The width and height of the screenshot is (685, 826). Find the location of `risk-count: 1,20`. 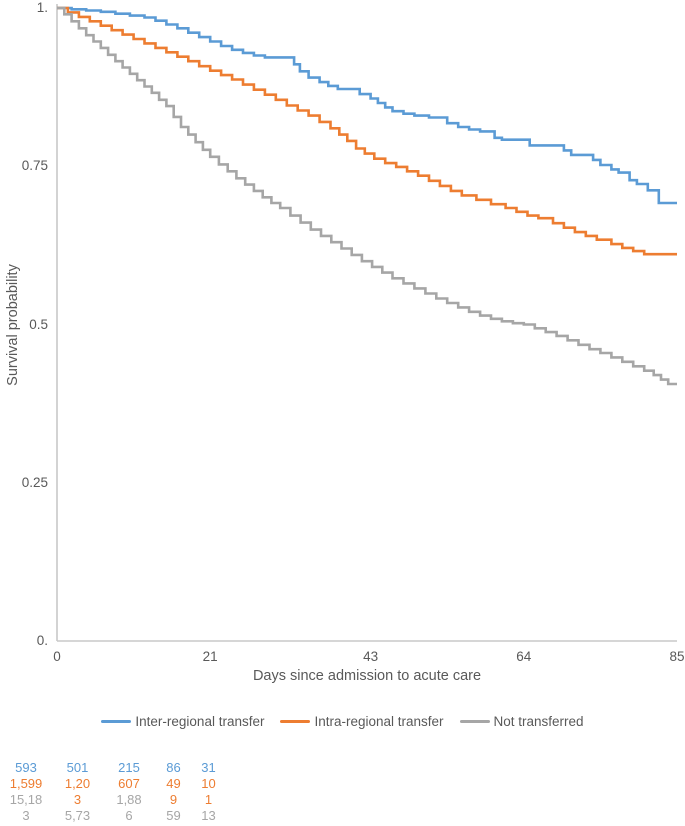

risk-count: 1,20 is located at coordinates (77, 783).